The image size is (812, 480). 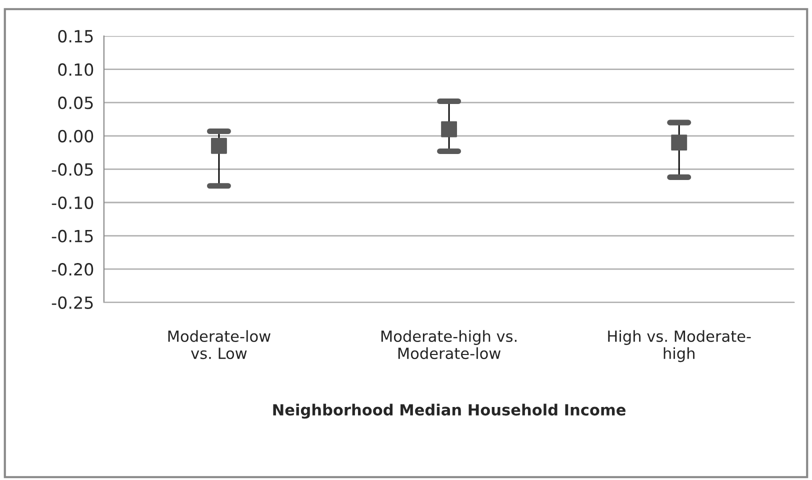 I want to click on y-tick-label: 0.15, so click(x=75, y=36).